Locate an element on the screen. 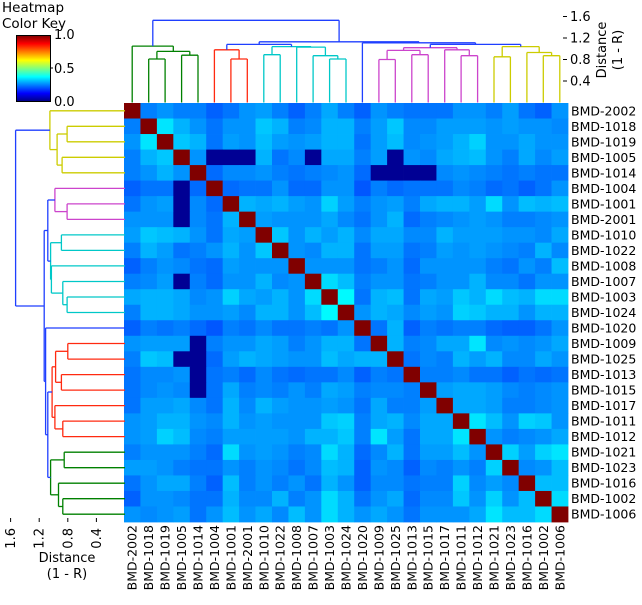 Image resolution: width=642 pixels, height=605 pixels. column-label: BMD-1017 is located at coordinates (444, 557).